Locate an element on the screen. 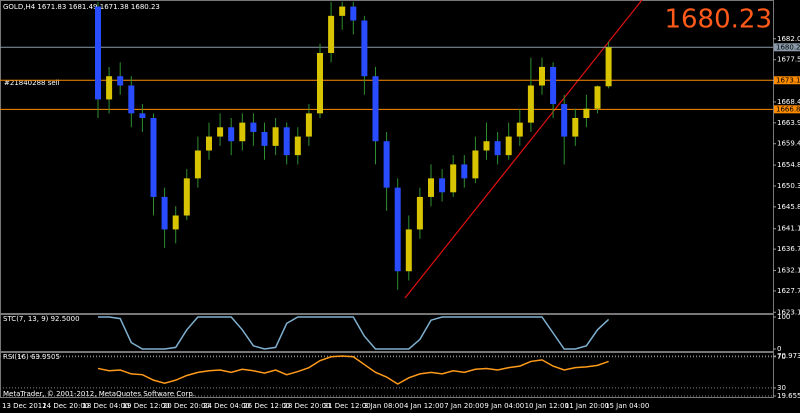 The width and height of the screenshot is (800, 413). y-tick-label: 1632.16 is located at coordinates (788, 270).